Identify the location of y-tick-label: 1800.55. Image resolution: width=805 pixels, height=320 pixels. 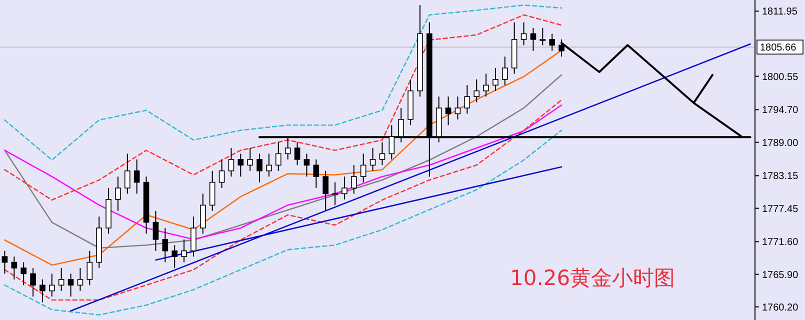
(780, 77).